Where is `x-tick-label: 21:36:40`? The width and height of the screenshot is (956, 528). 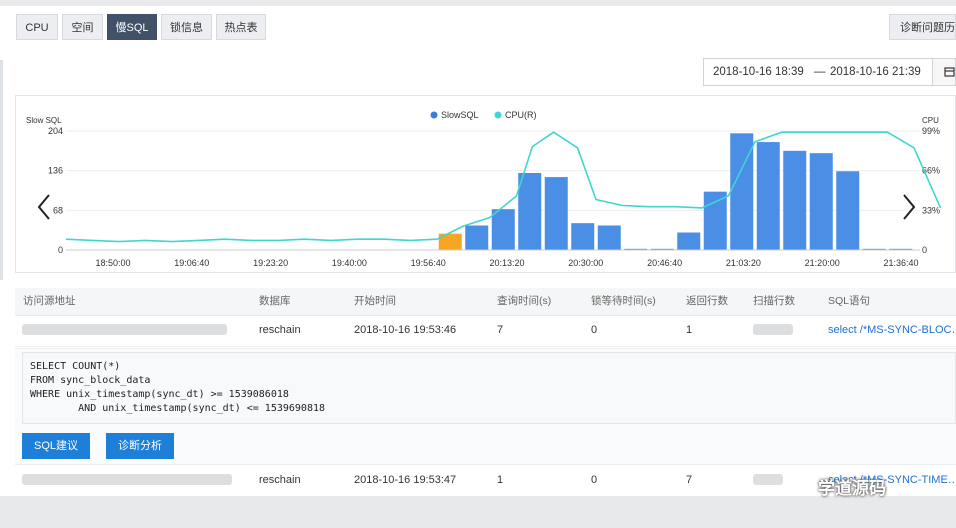
x-tick-label: 21:36:40 is located at coordinates (900, 263).